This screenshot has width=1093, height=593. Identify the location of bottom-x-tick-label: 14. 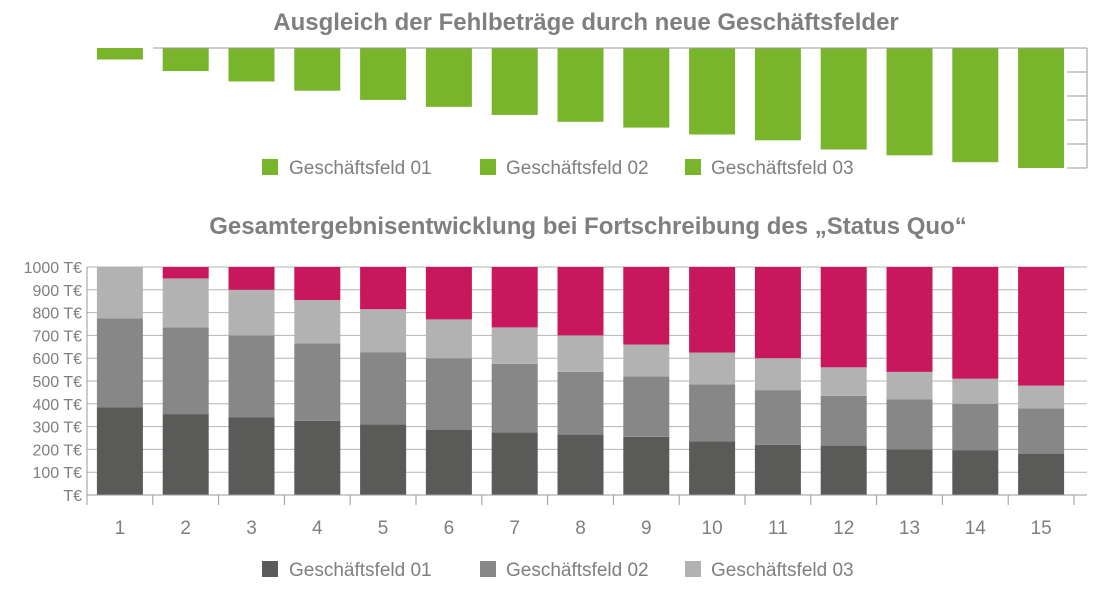
(976, 528).